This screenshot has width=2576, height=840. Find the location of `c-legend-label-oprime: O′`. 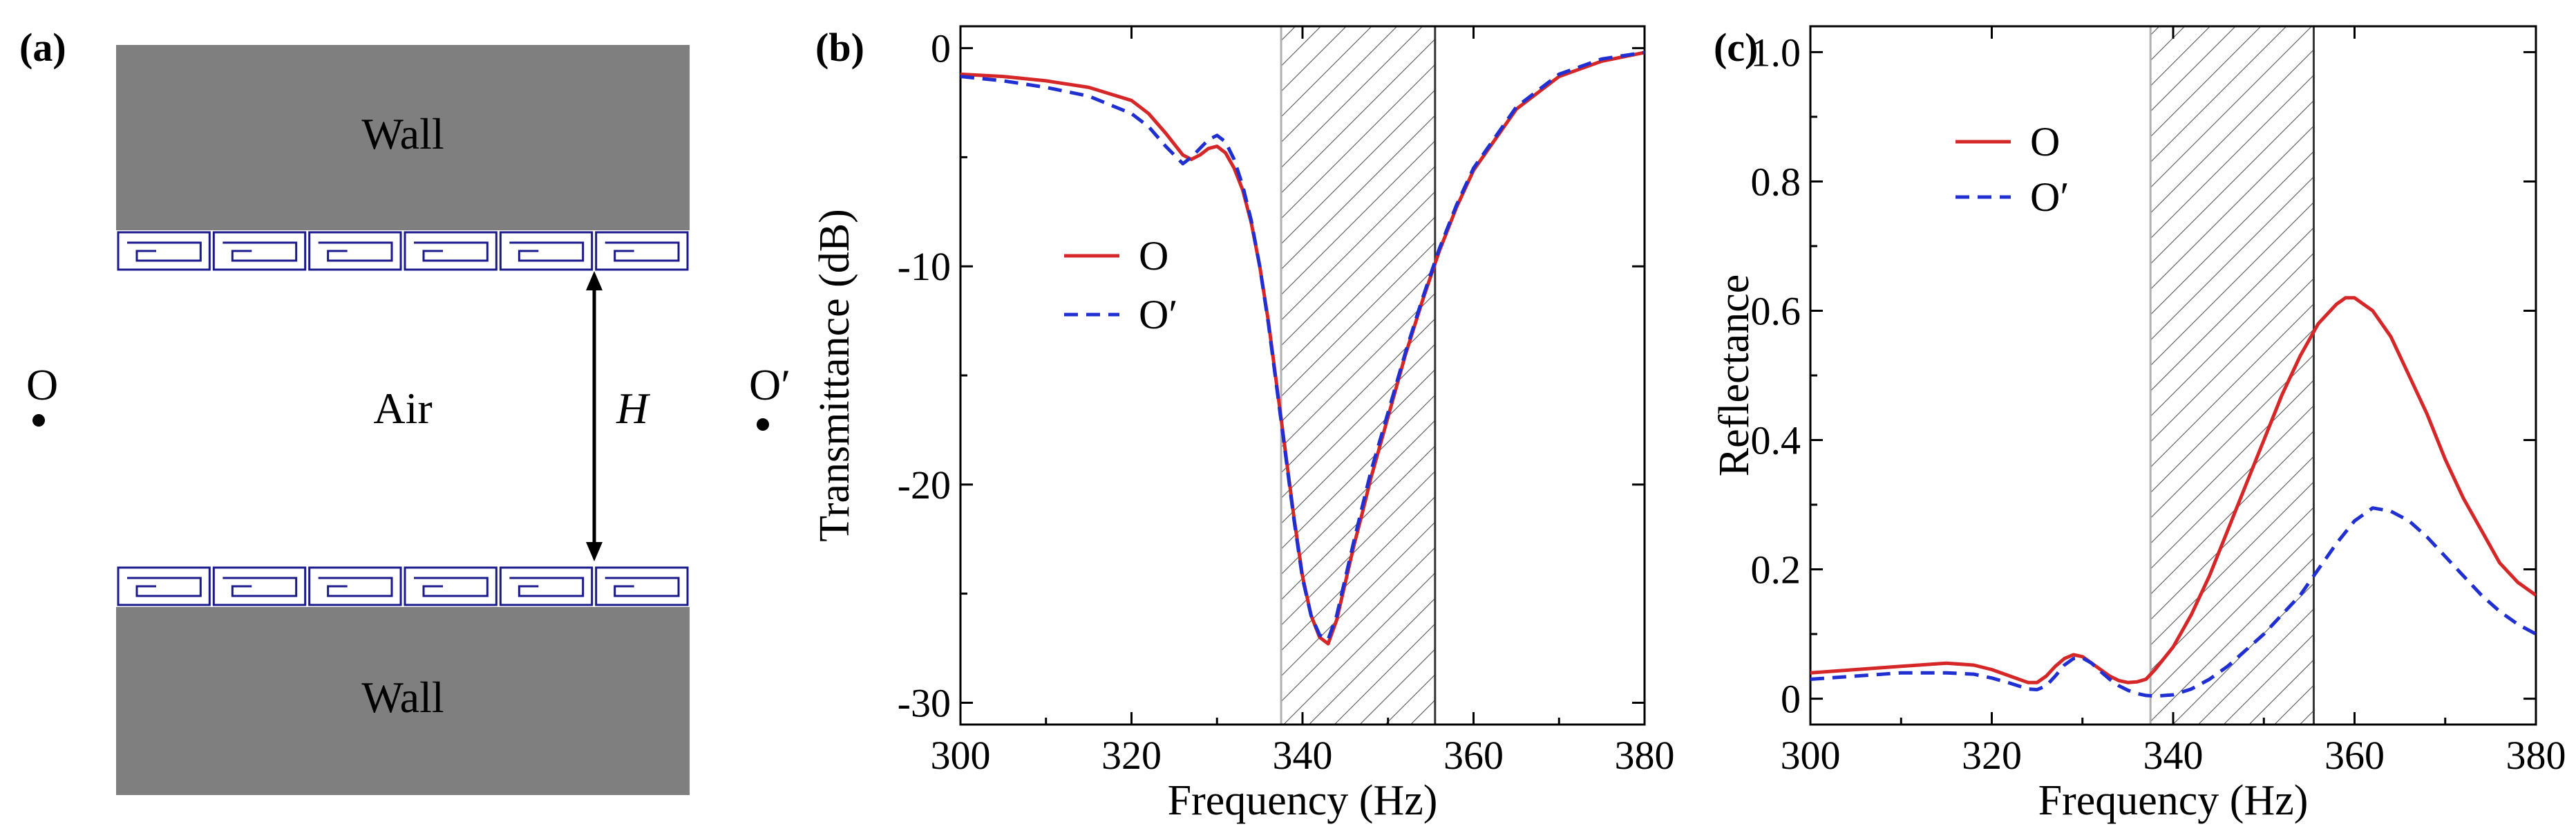

c-legend-label-oprime: O′ is located at coordinates (2049, 197).